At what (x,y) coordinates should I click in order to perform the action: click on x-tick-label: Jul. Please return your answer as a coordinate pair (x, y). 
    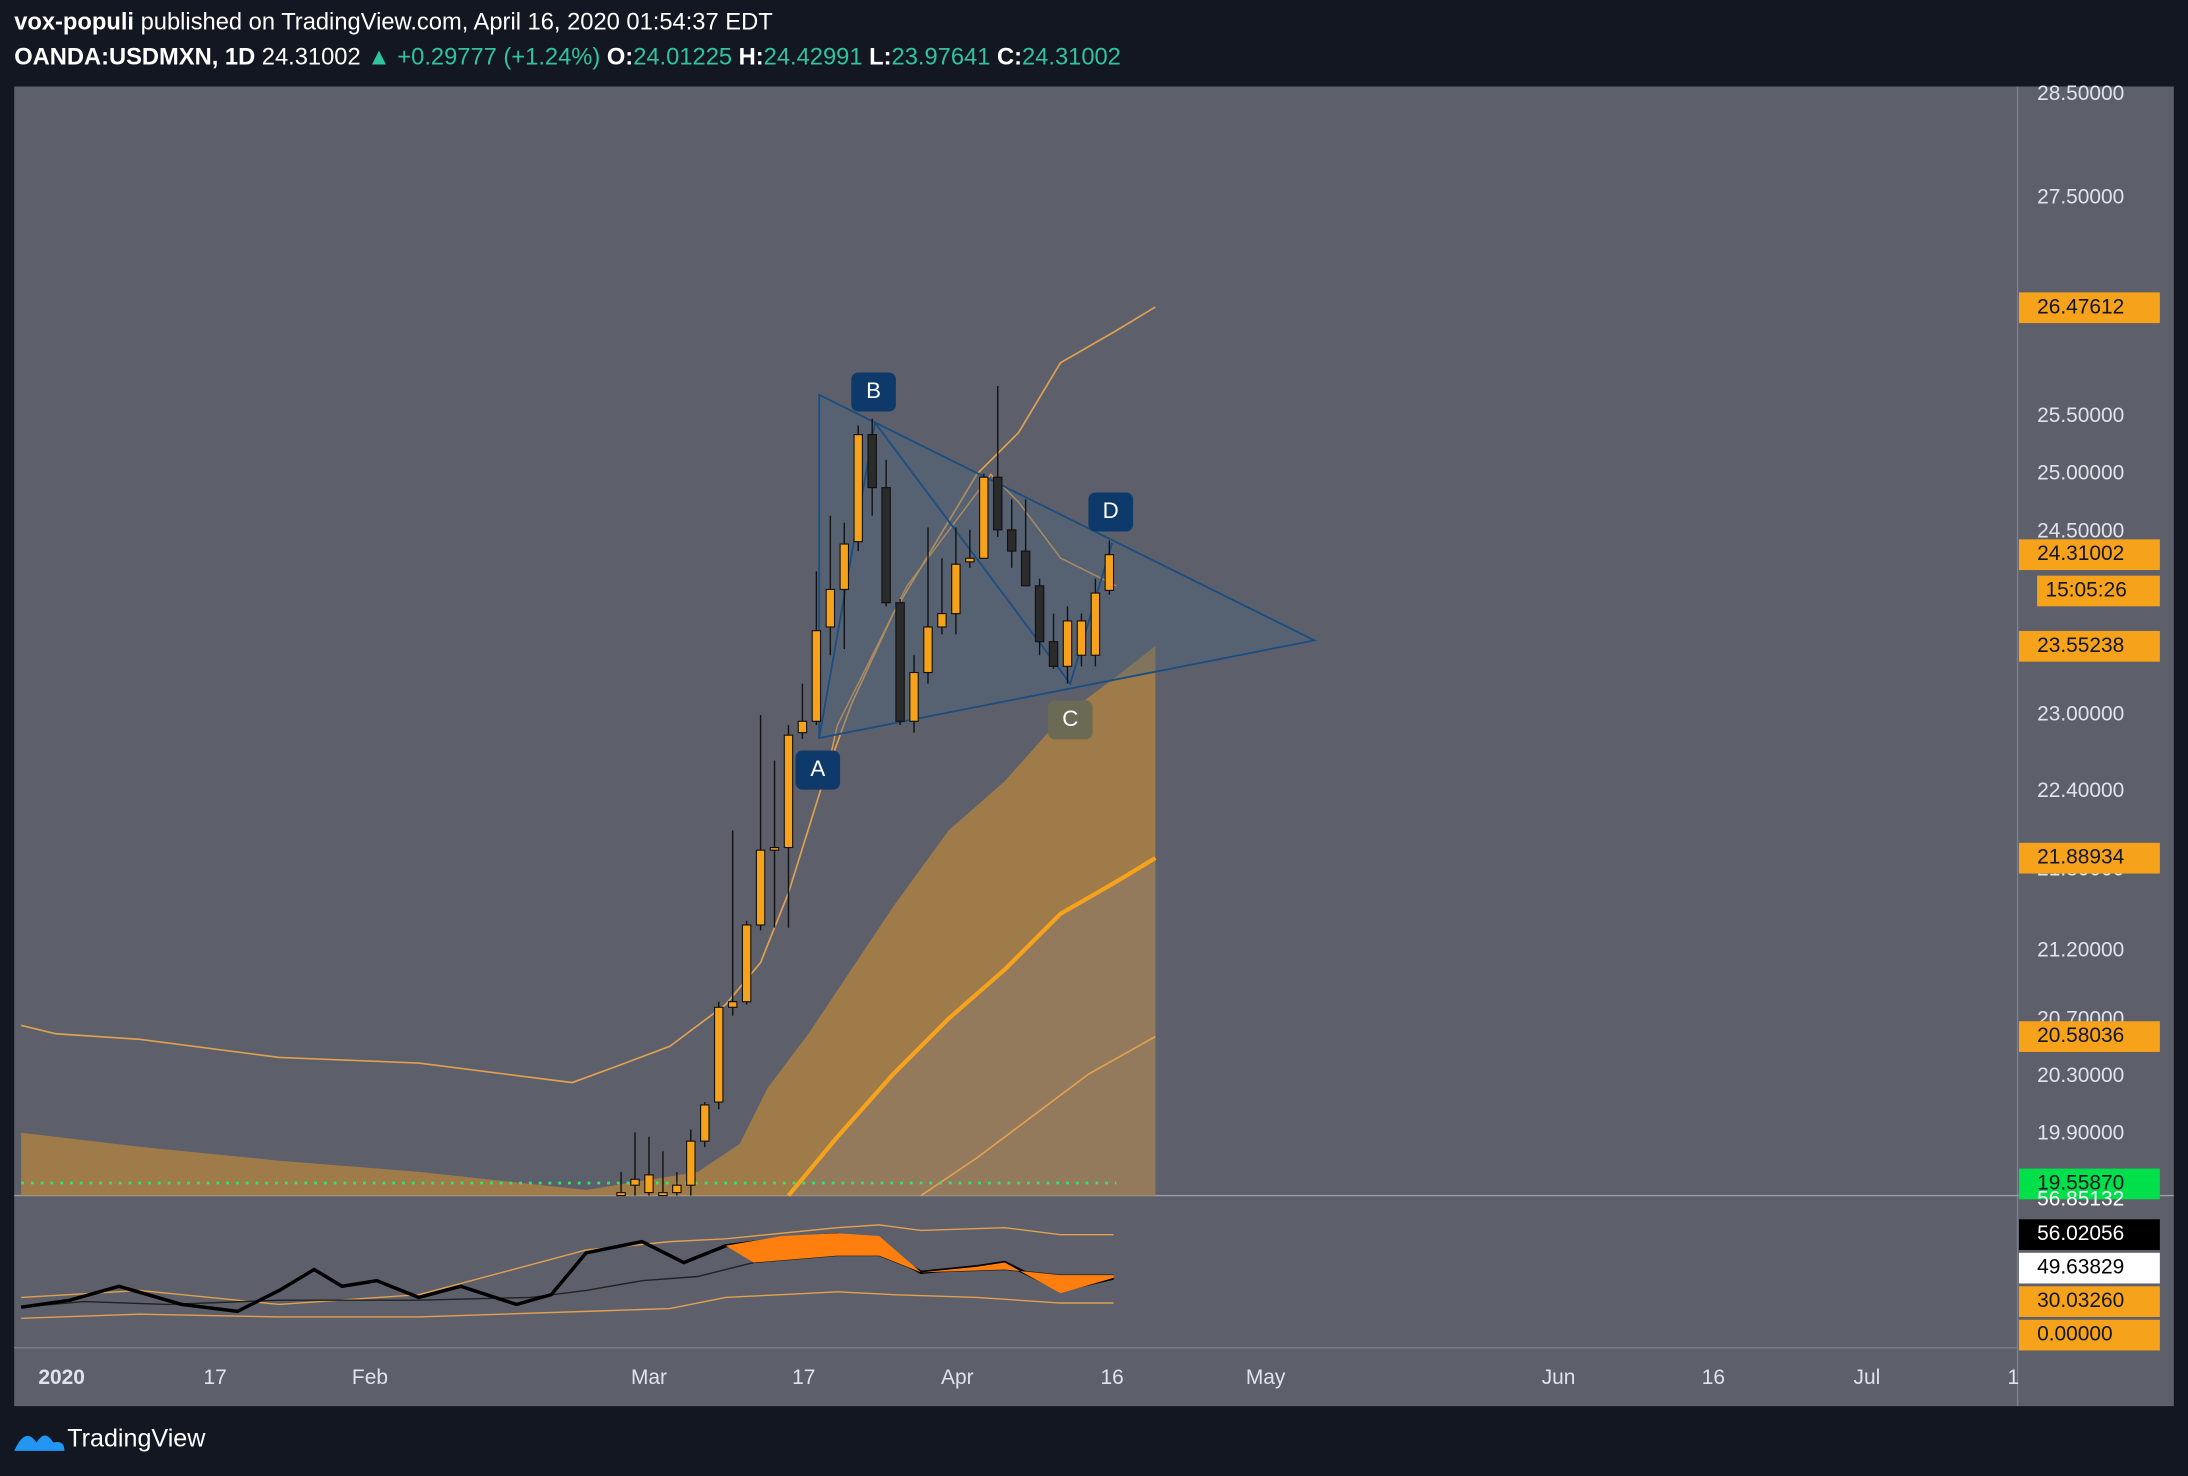
    Looking at the image, I should click on (1867, 1377).